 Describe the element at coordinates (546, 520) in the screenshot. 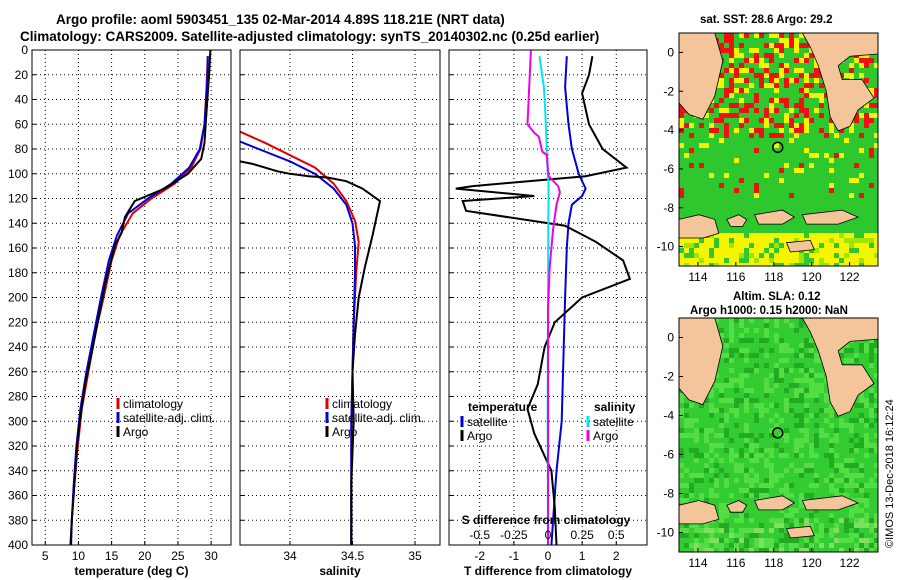

I see `s-axis-label: S difference from climatology` at that location.